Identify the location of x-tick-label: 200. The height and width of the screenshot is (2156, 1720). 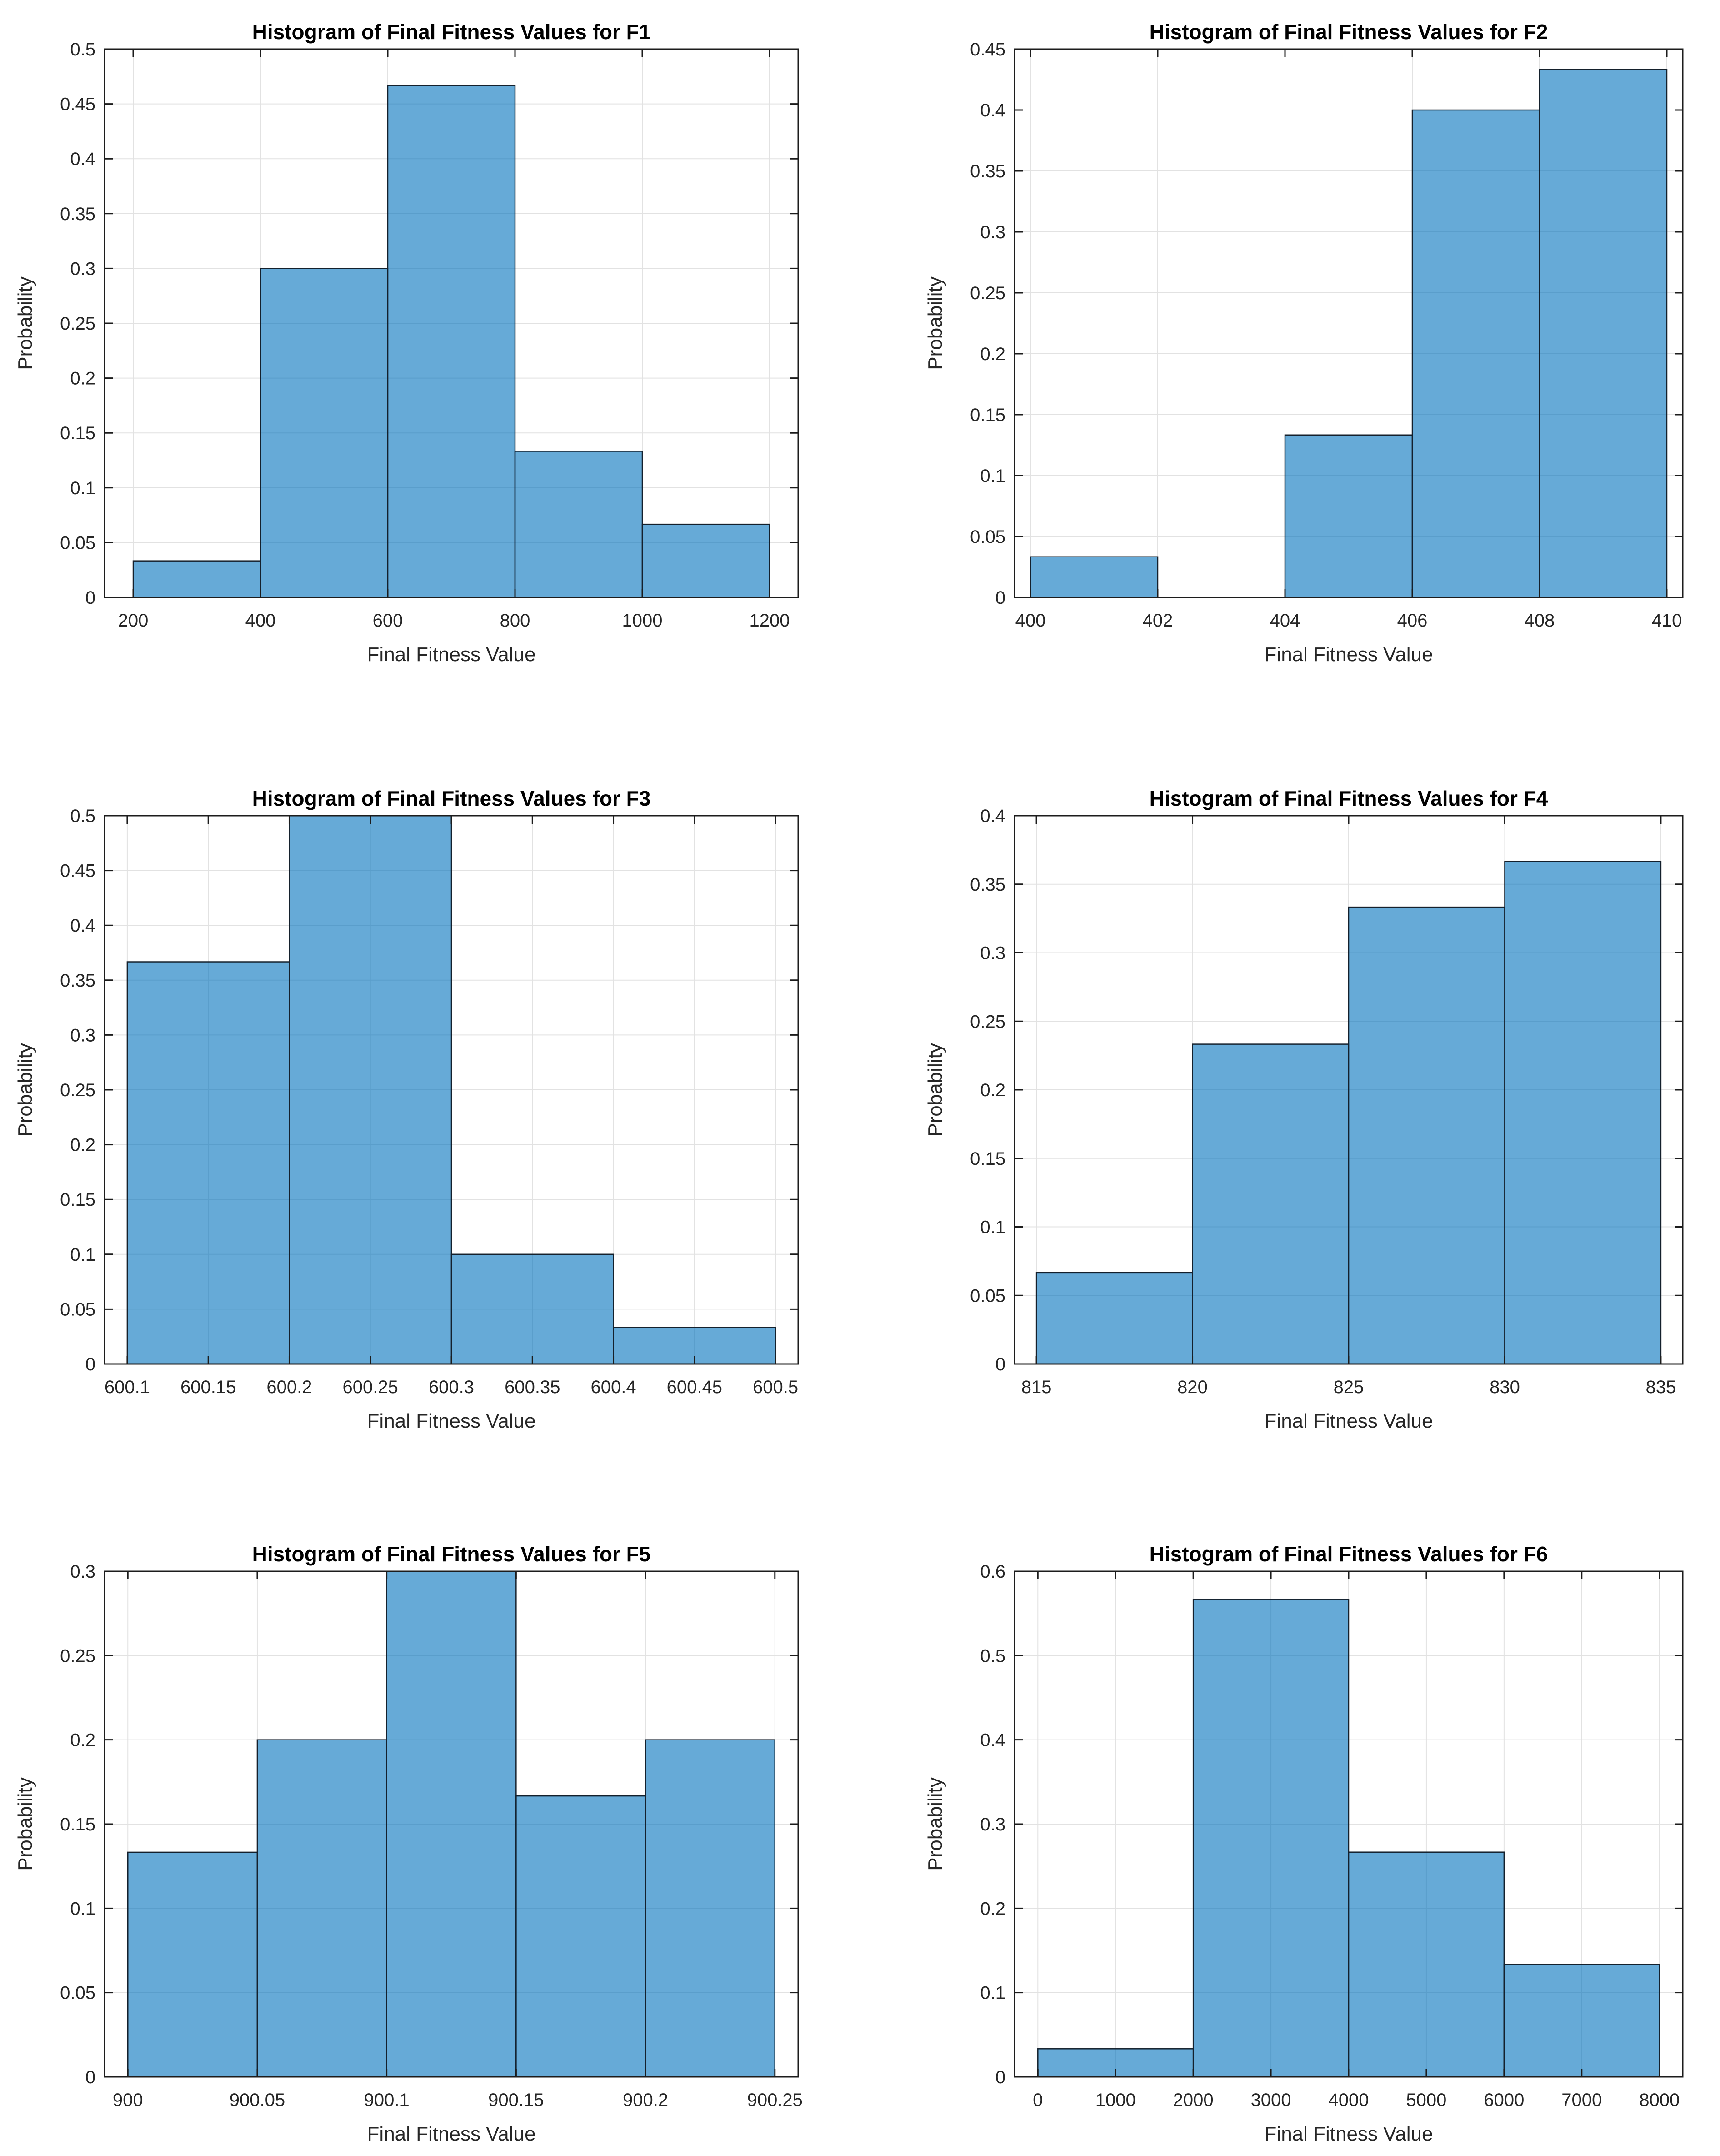
(134, 621).